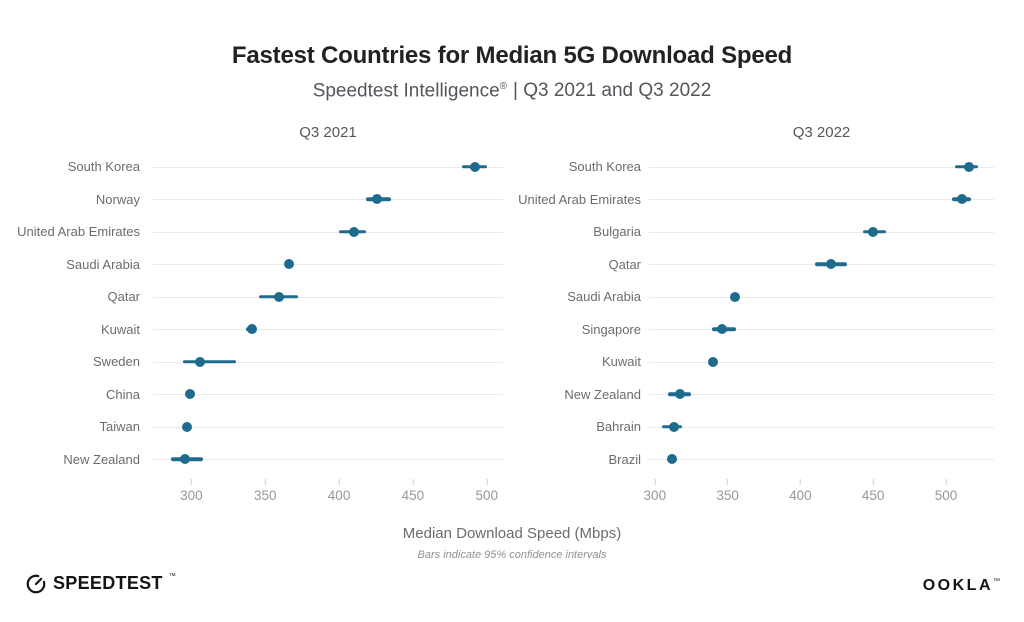 This screenshot has height=622, width=1024. I want to click on ookla-wordmark: OOKLA, so click(957, 585).